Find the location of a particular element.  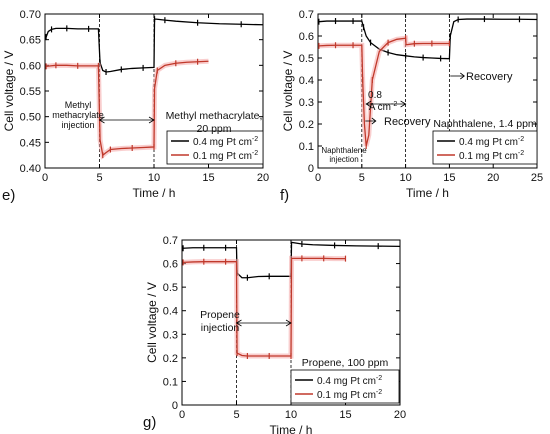

y-tick-label: 0.40 is located at coordinates (30, 169).